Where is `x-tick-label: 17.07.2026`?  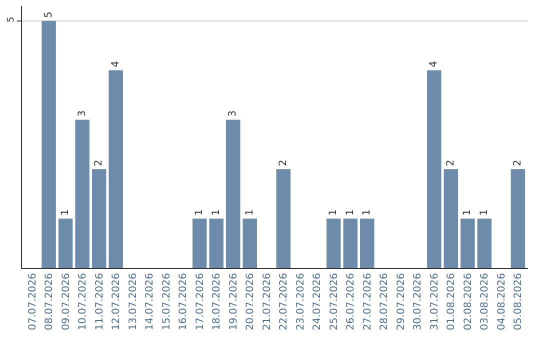
x-tick-label: 17.07.2026 is located at coordinates (200, 301).